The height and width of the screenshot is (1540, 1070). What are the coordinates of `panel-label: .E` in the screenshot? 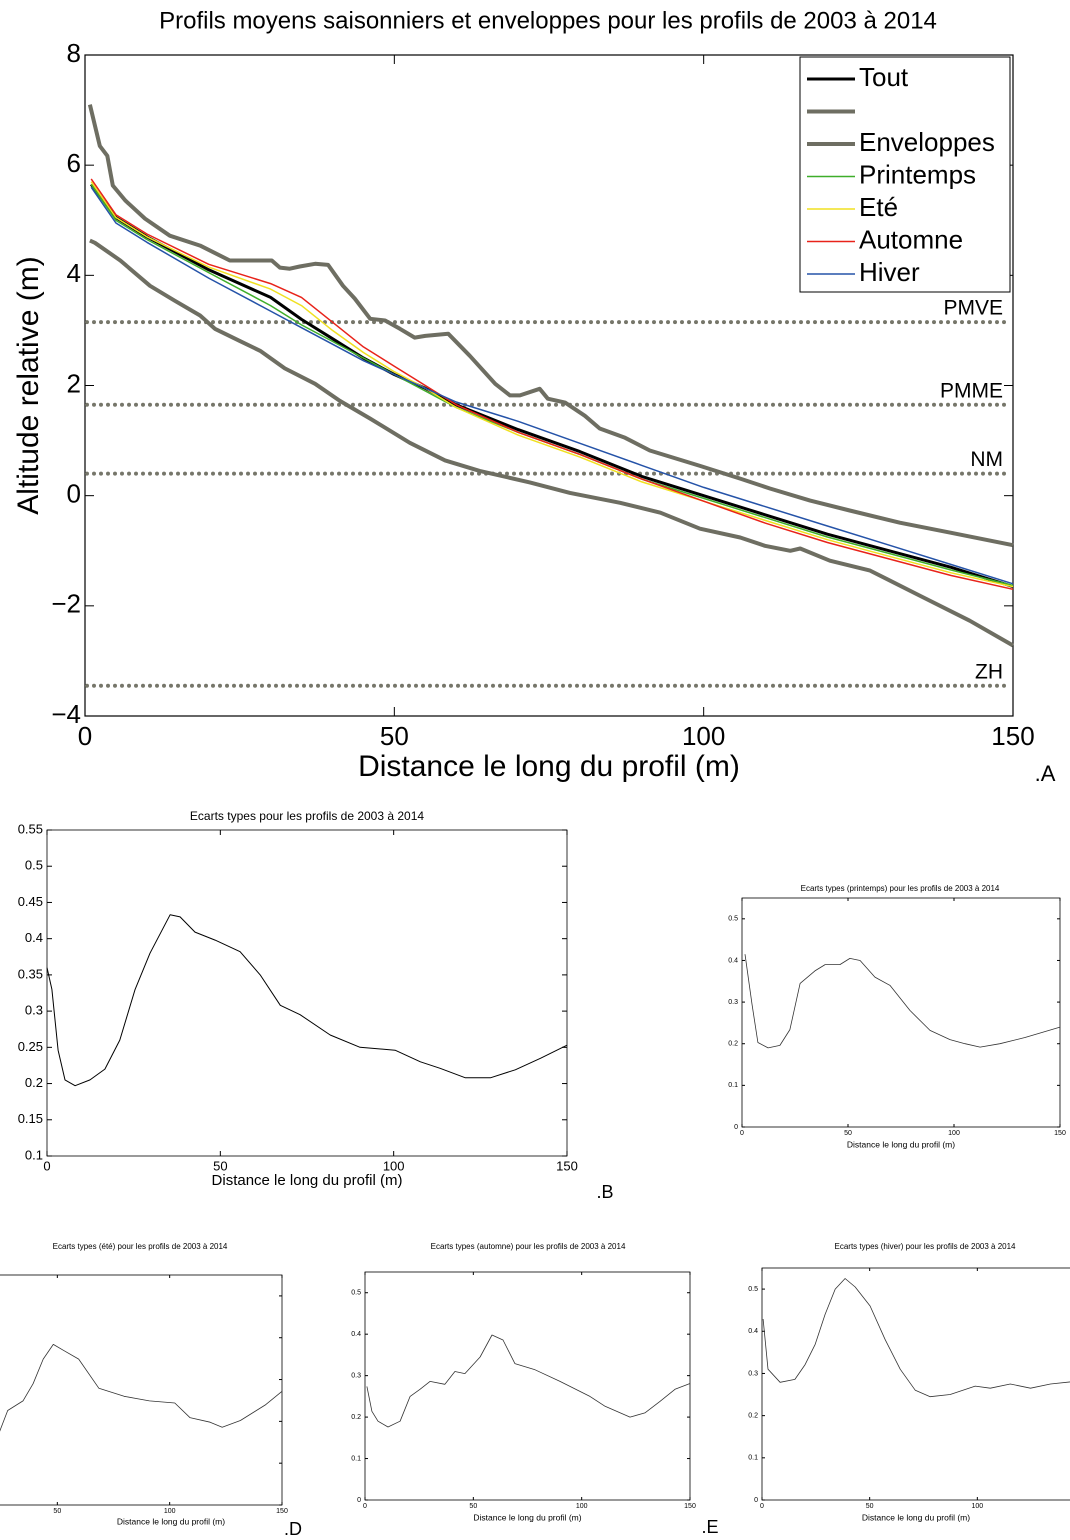 It's located at (709, 1527).